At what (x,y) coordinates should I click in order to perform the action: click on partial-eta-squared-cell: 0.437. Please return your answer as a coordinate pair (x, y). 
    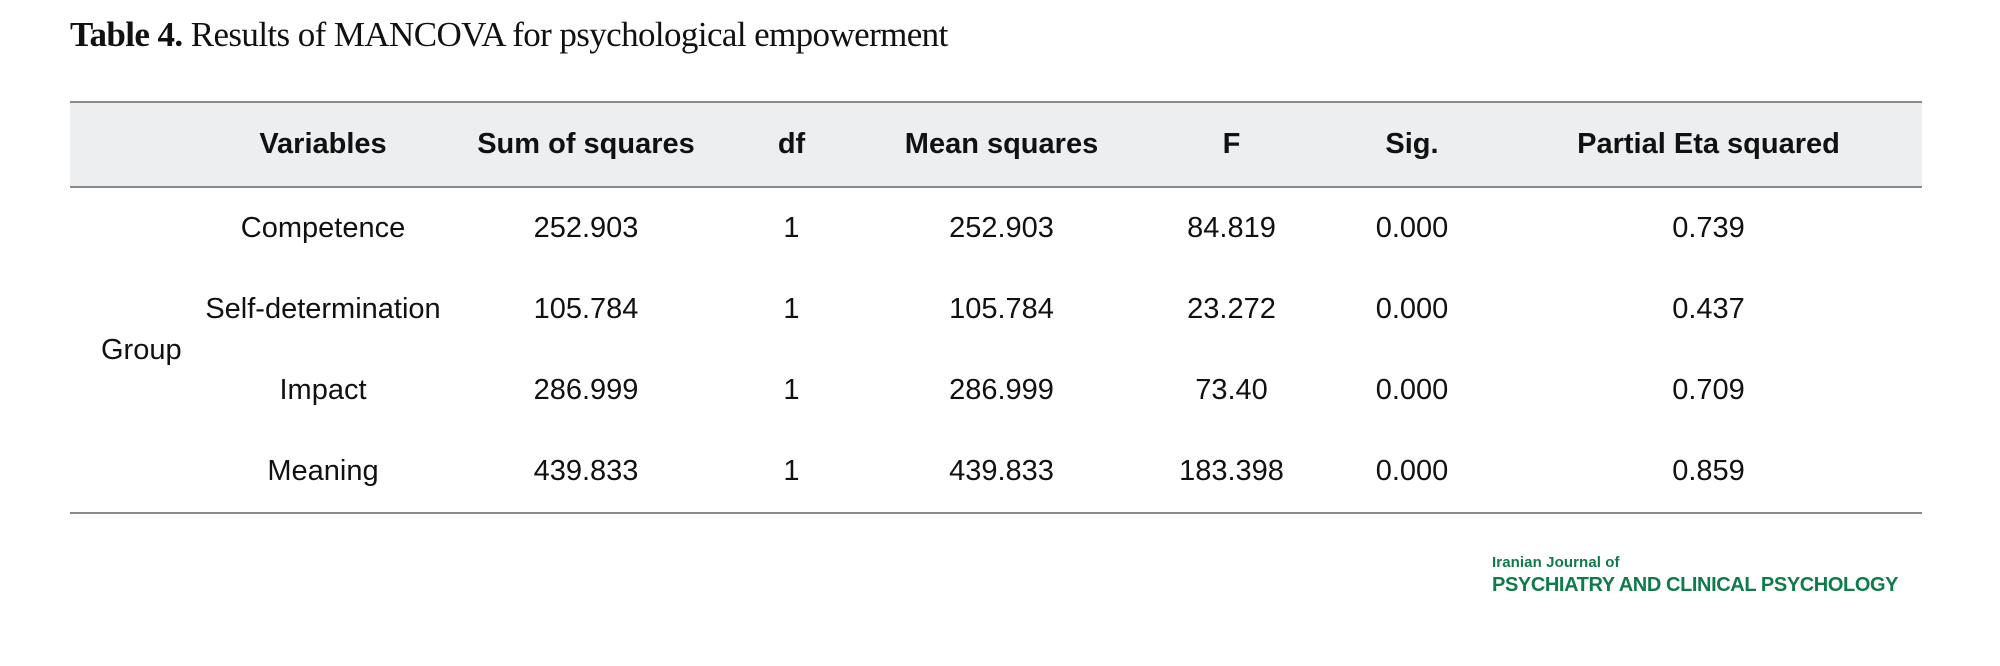
    Looking at the image, I should click on (1708, 309).